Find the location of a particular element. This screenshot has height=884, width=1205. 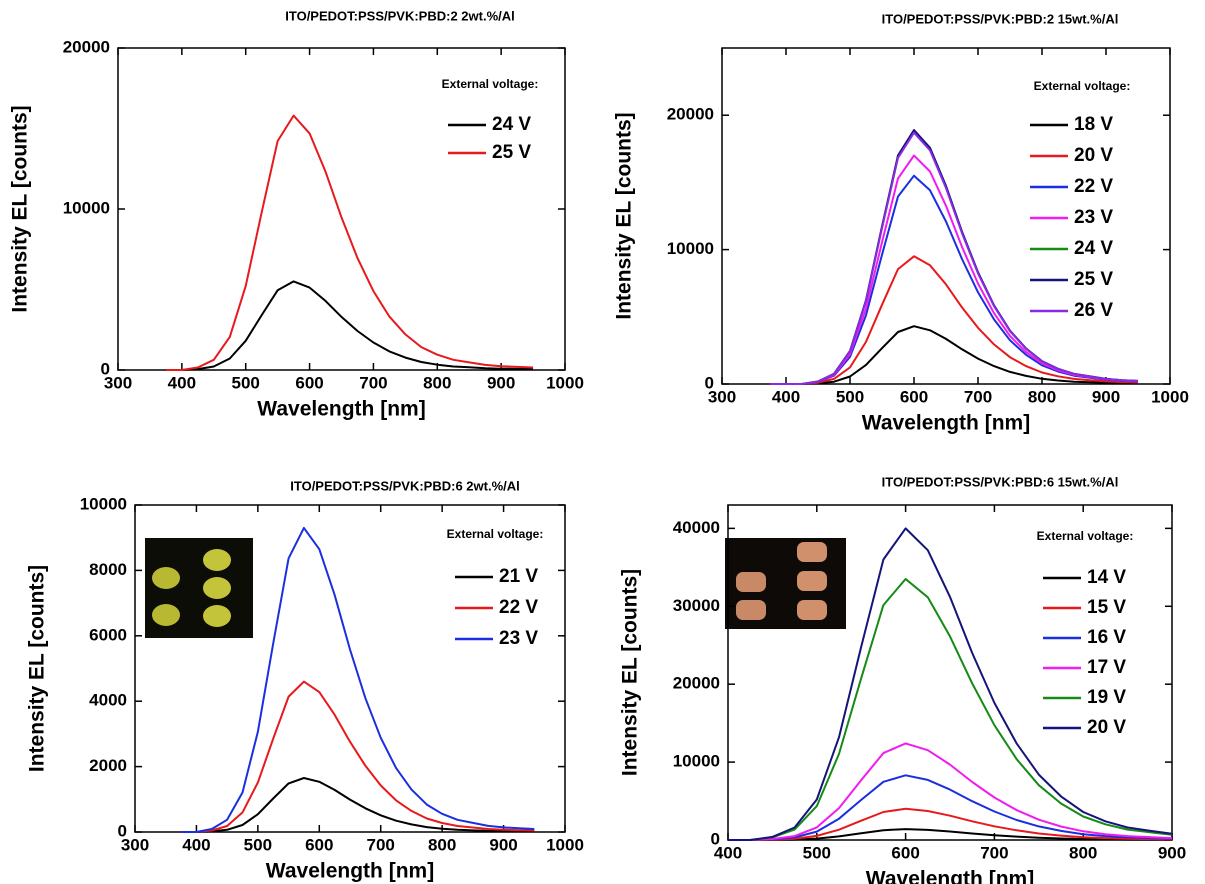

y-tick-label: 4000 is located at coordinates (108, 700).